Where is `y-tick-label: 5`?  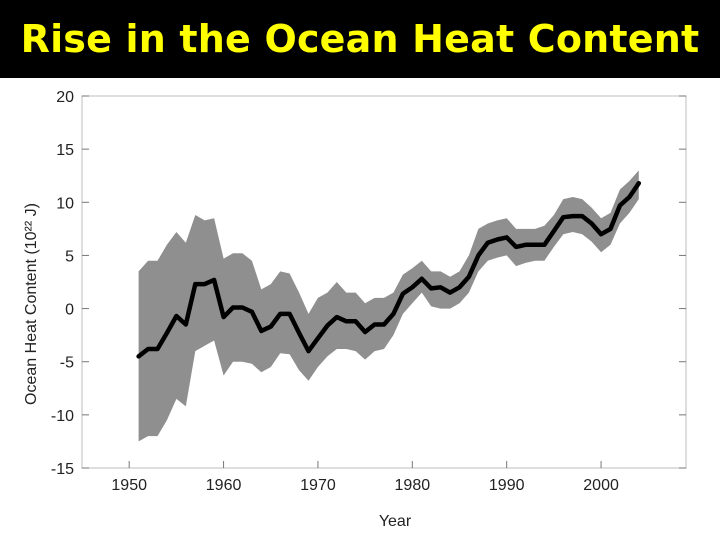
y-tick-label: 5 is located at coordinates (69, 256).